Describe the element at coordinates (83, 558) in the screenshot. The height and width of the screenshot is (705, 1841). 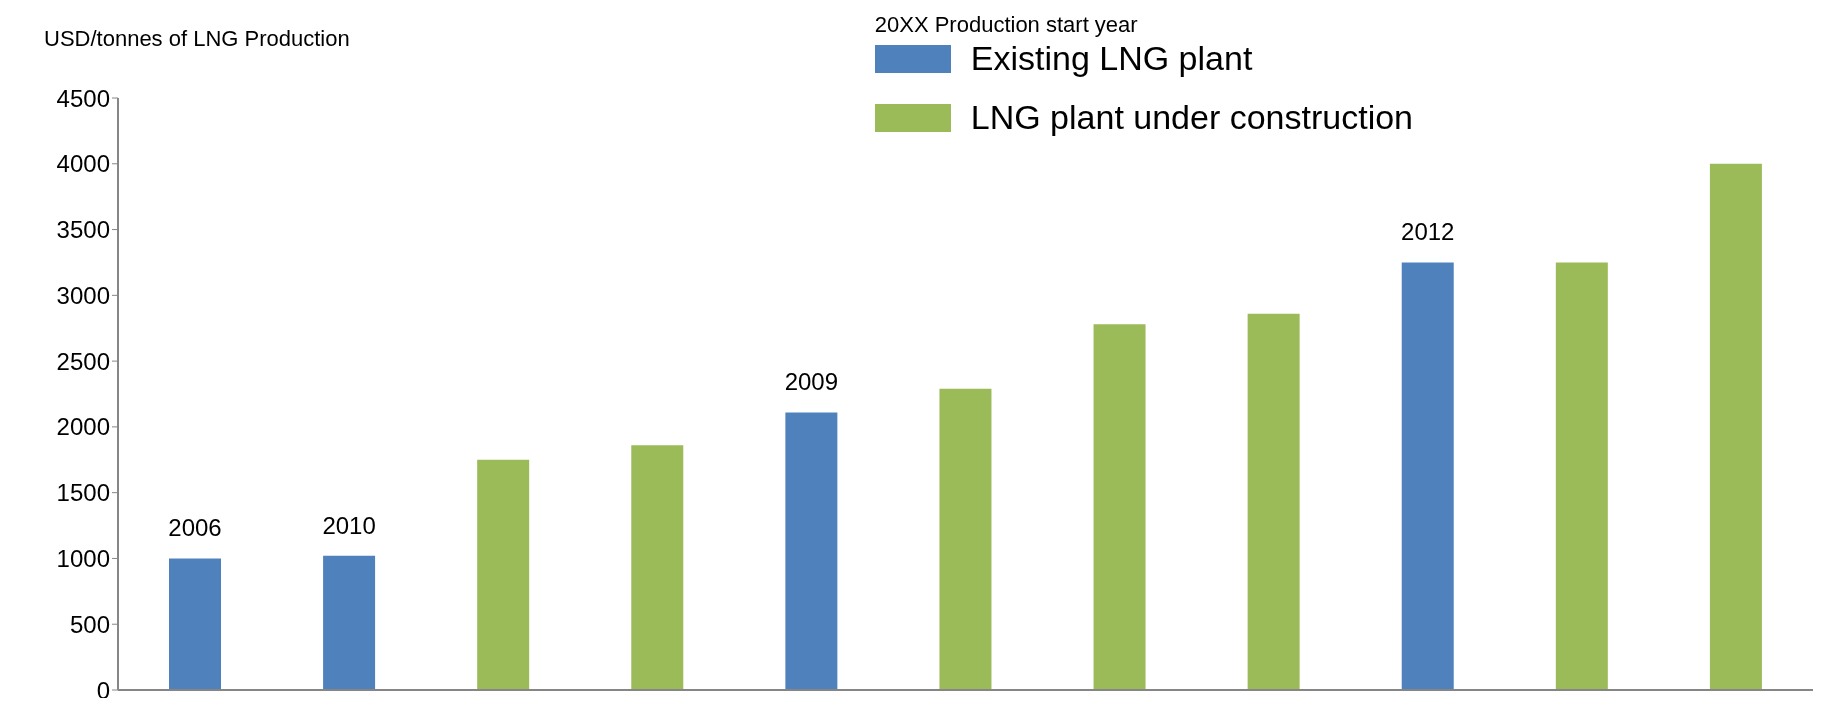
I see `y-tick-label: 1000` at that location.